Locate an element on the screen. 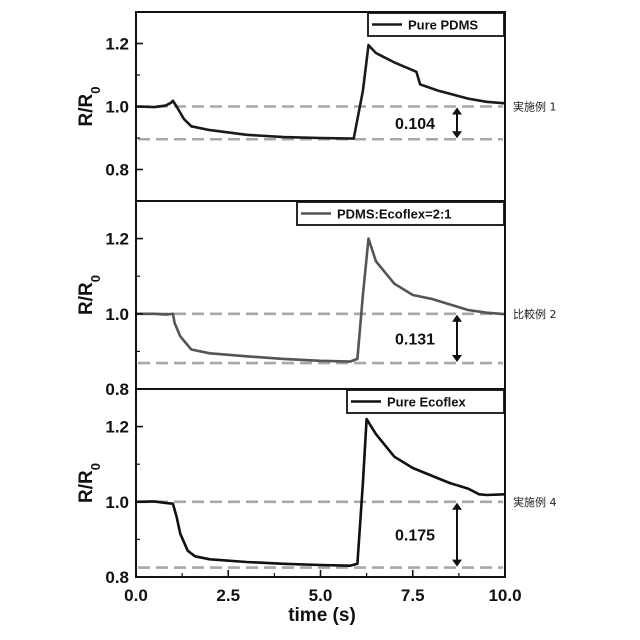 The height and width of the screenshot is (640, 640). side-label-pure-pdms: 実施例 1 is located at coordinates (535, 107).